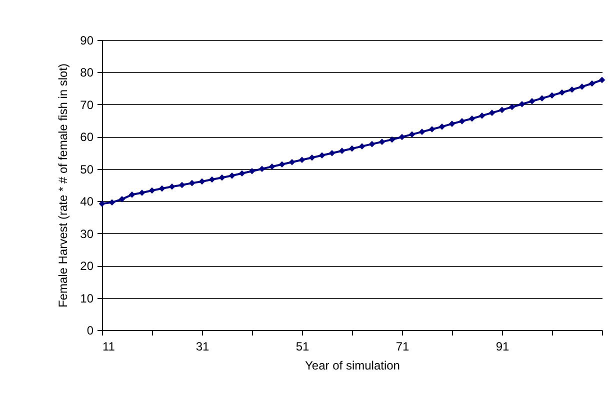 The height and width of the screenshot is (408, 614). Describe the element at coordinates (403, 347) in the screenshot. I see `x-tick-label: 71` at that location.